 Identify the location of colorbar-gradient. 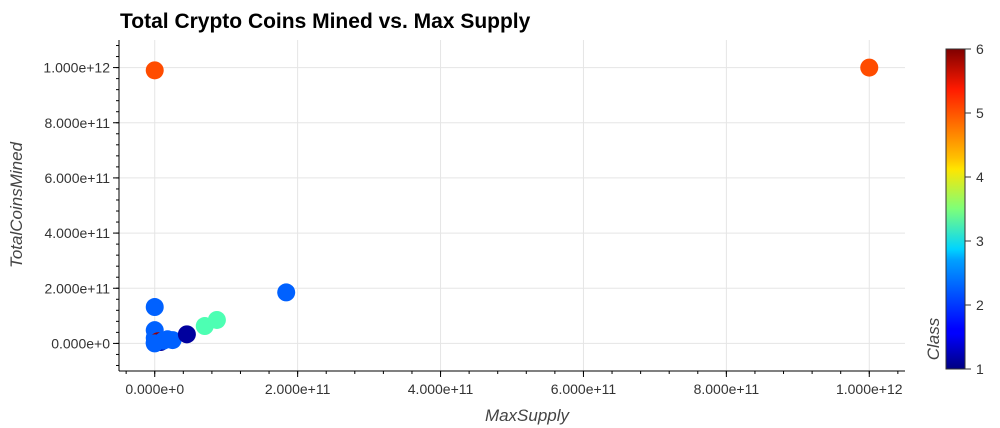
(955, 209).